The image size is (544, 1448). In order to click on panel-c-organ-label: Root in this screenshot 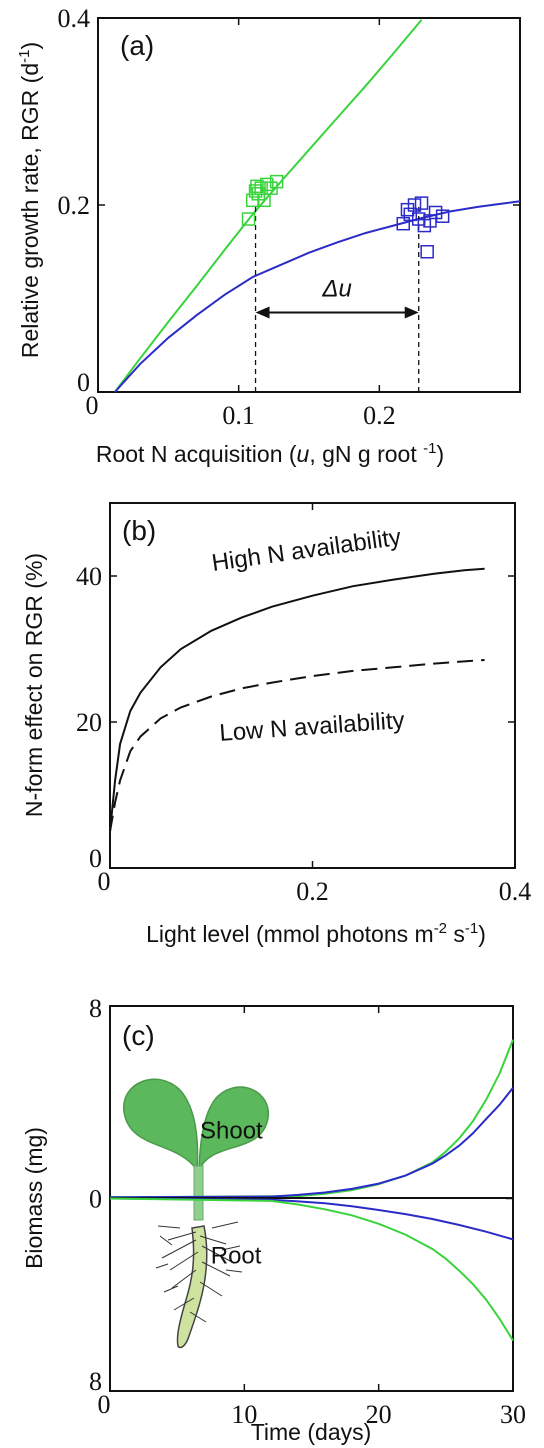, I will do `click(236, 1255)`.